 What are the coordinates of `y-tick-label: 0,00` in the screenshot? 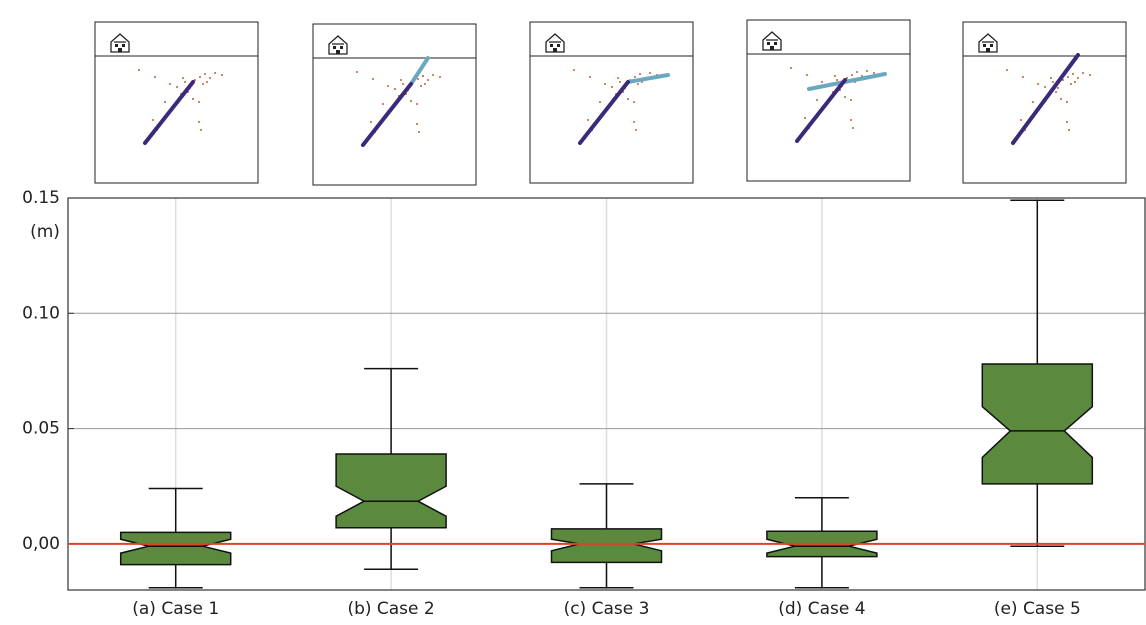 It's located at (41, 544).